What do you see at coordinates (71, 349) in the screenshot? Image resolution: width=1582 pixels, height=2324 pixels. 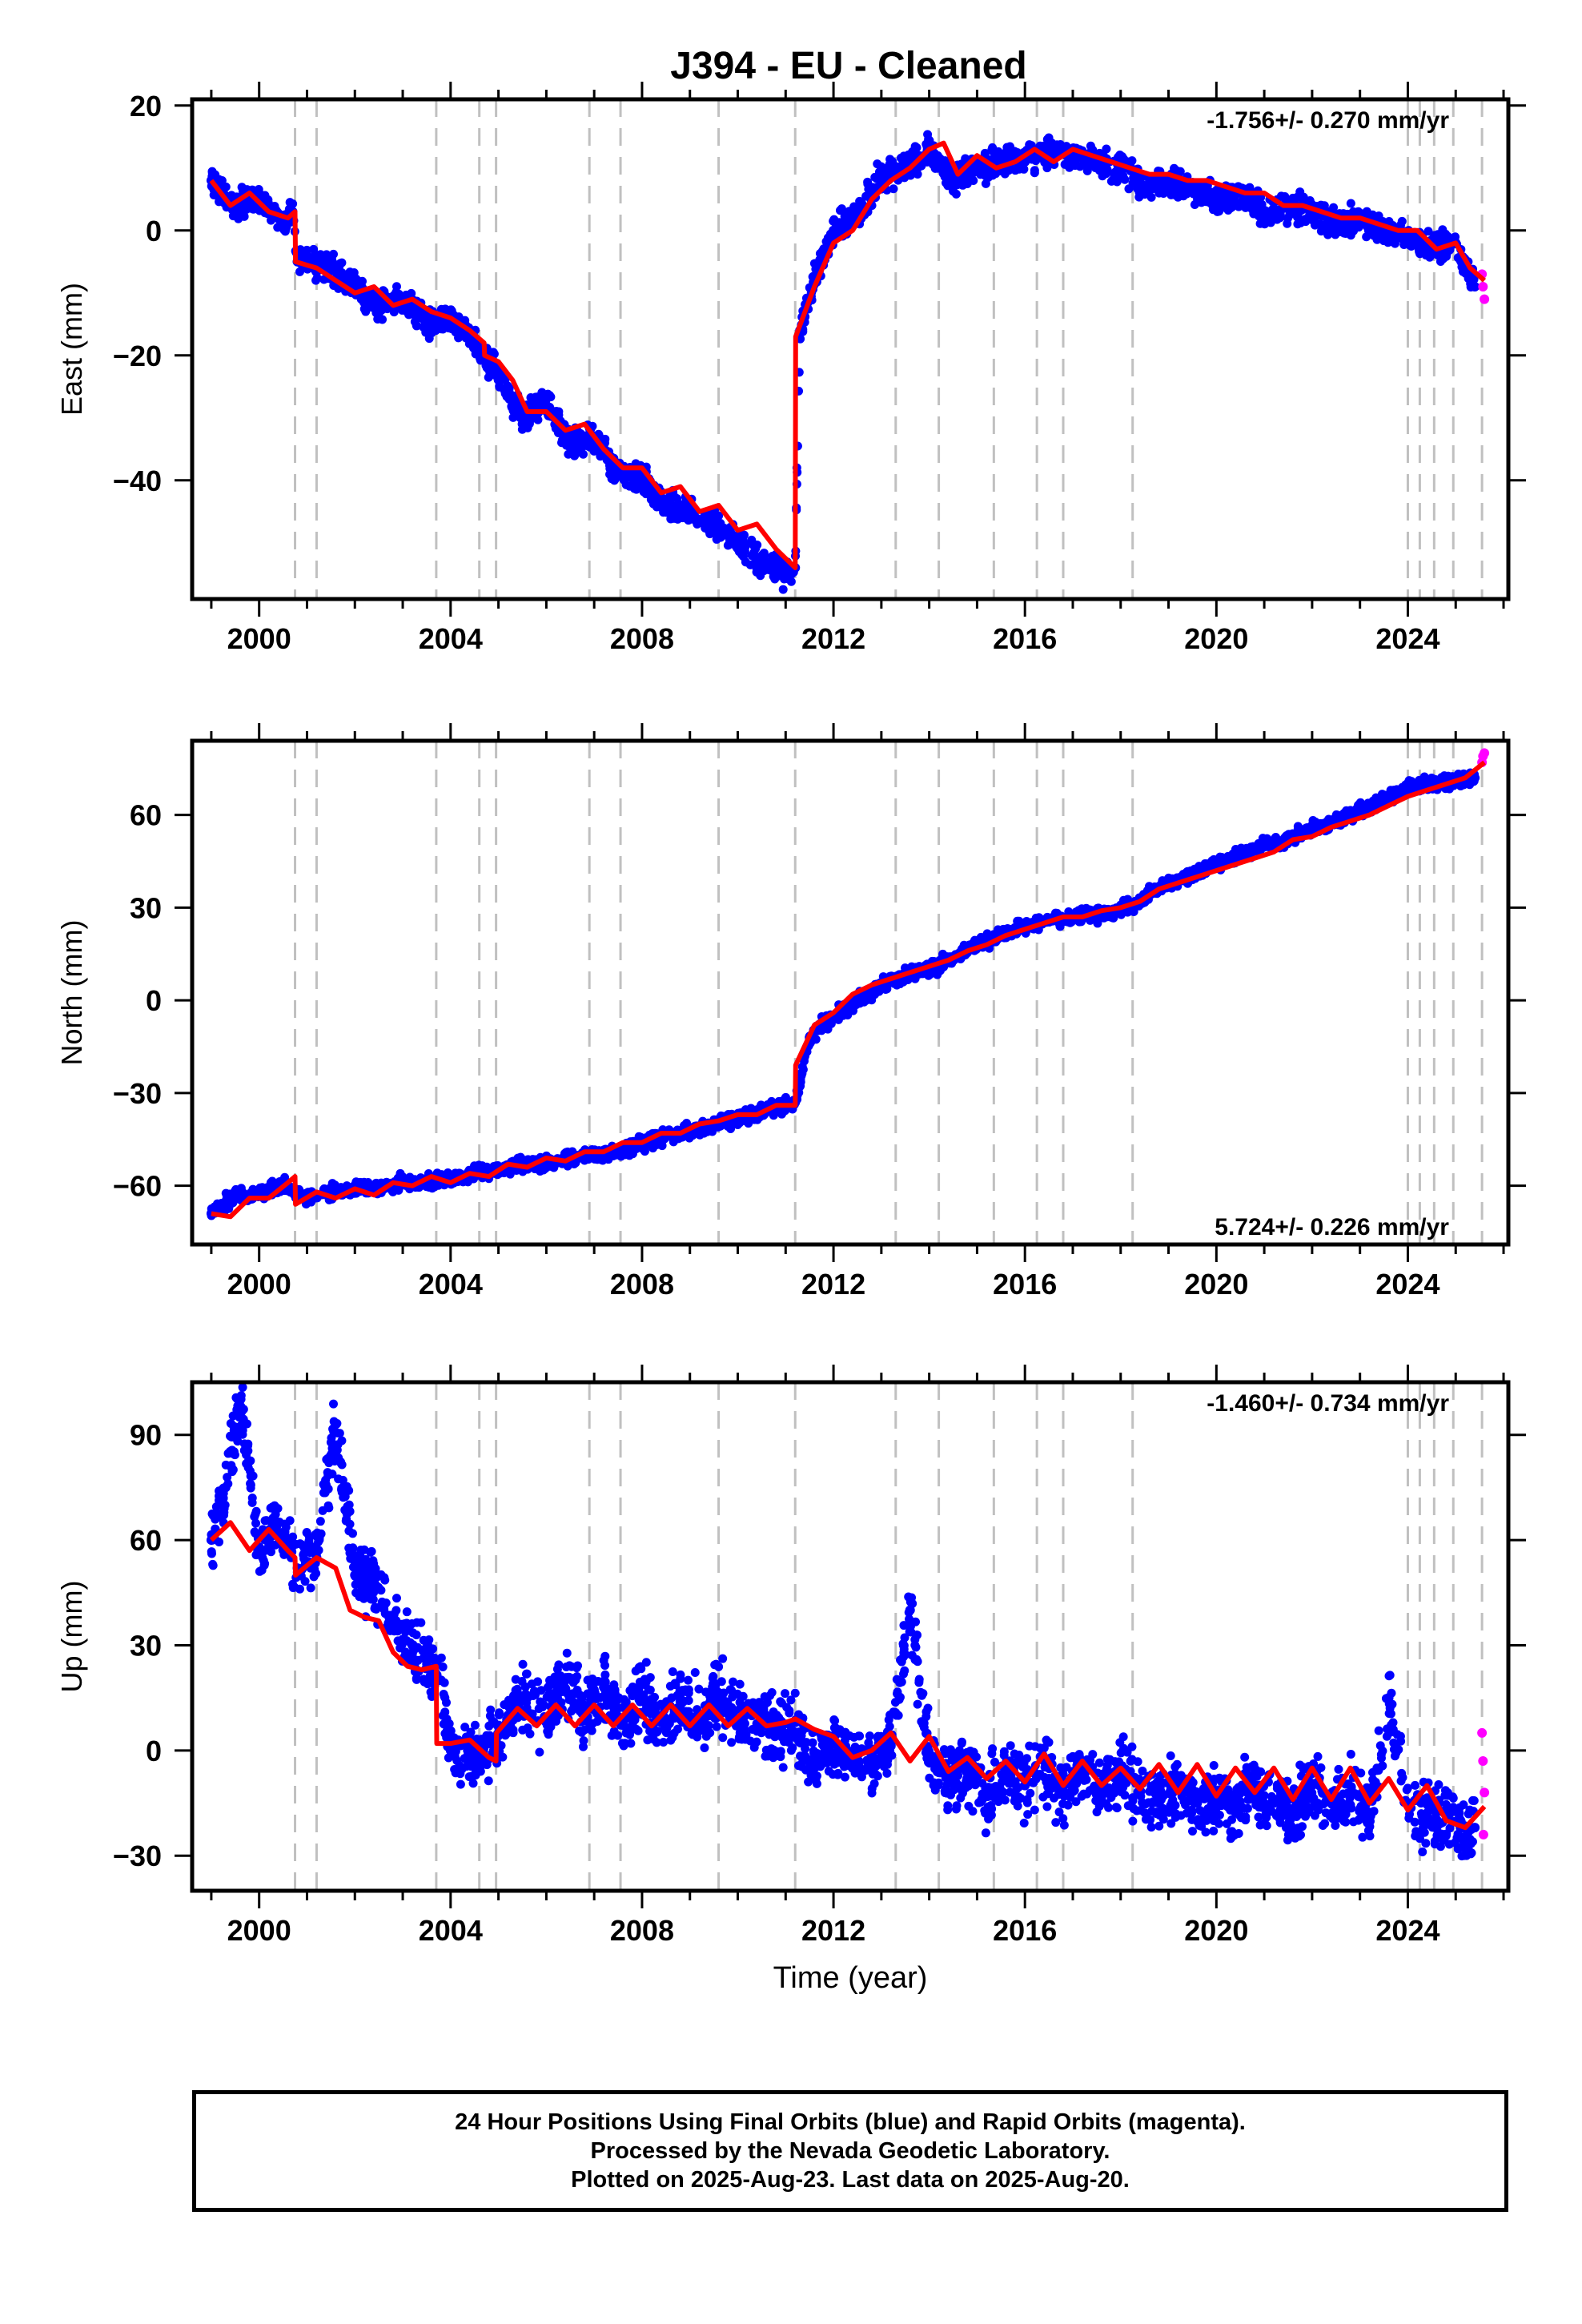 I see `y-axis-label: East (mm)` at bounding box center [71, 349].